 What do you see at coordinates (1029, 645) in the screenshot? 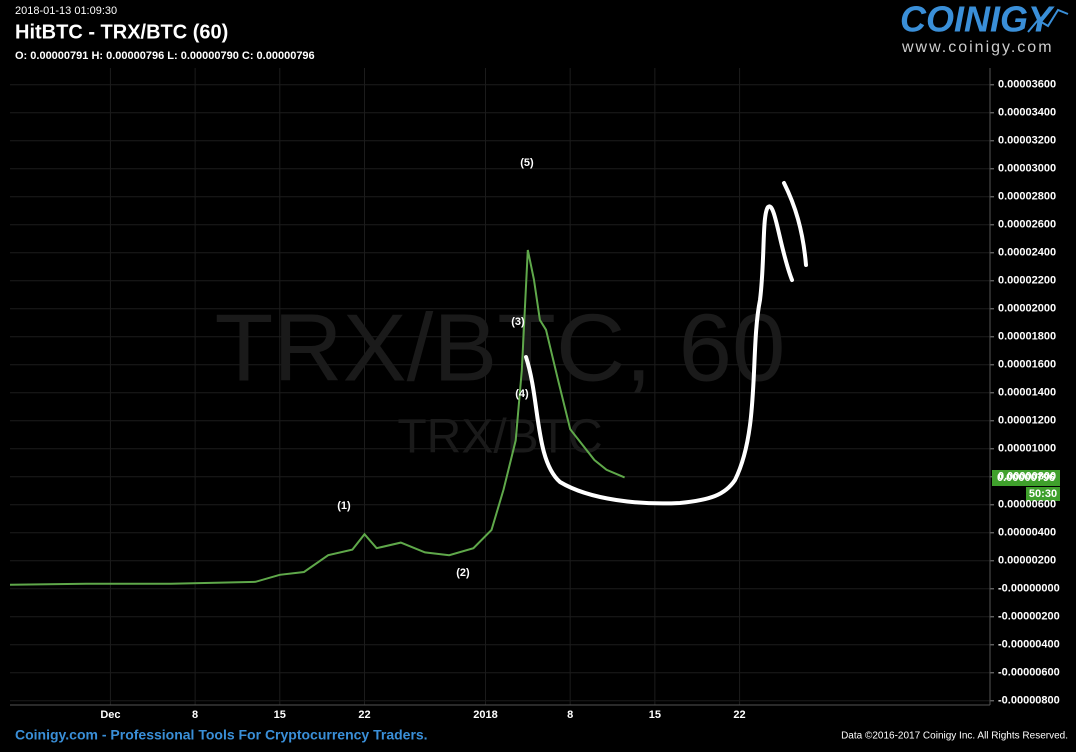
I see `y-tick-label: -0.00000400` at bounding box center [1029, 645].